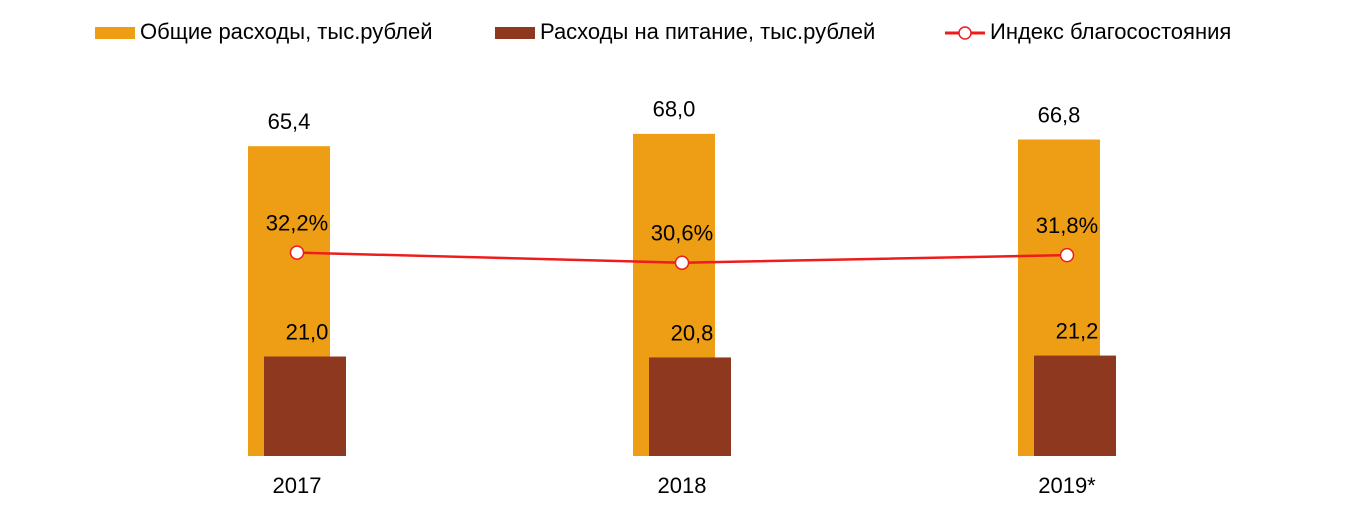  Describe the element at coordinates (1110, 31) in the screenshot. I see `legend-label: Индекс благосостояния` at that location.